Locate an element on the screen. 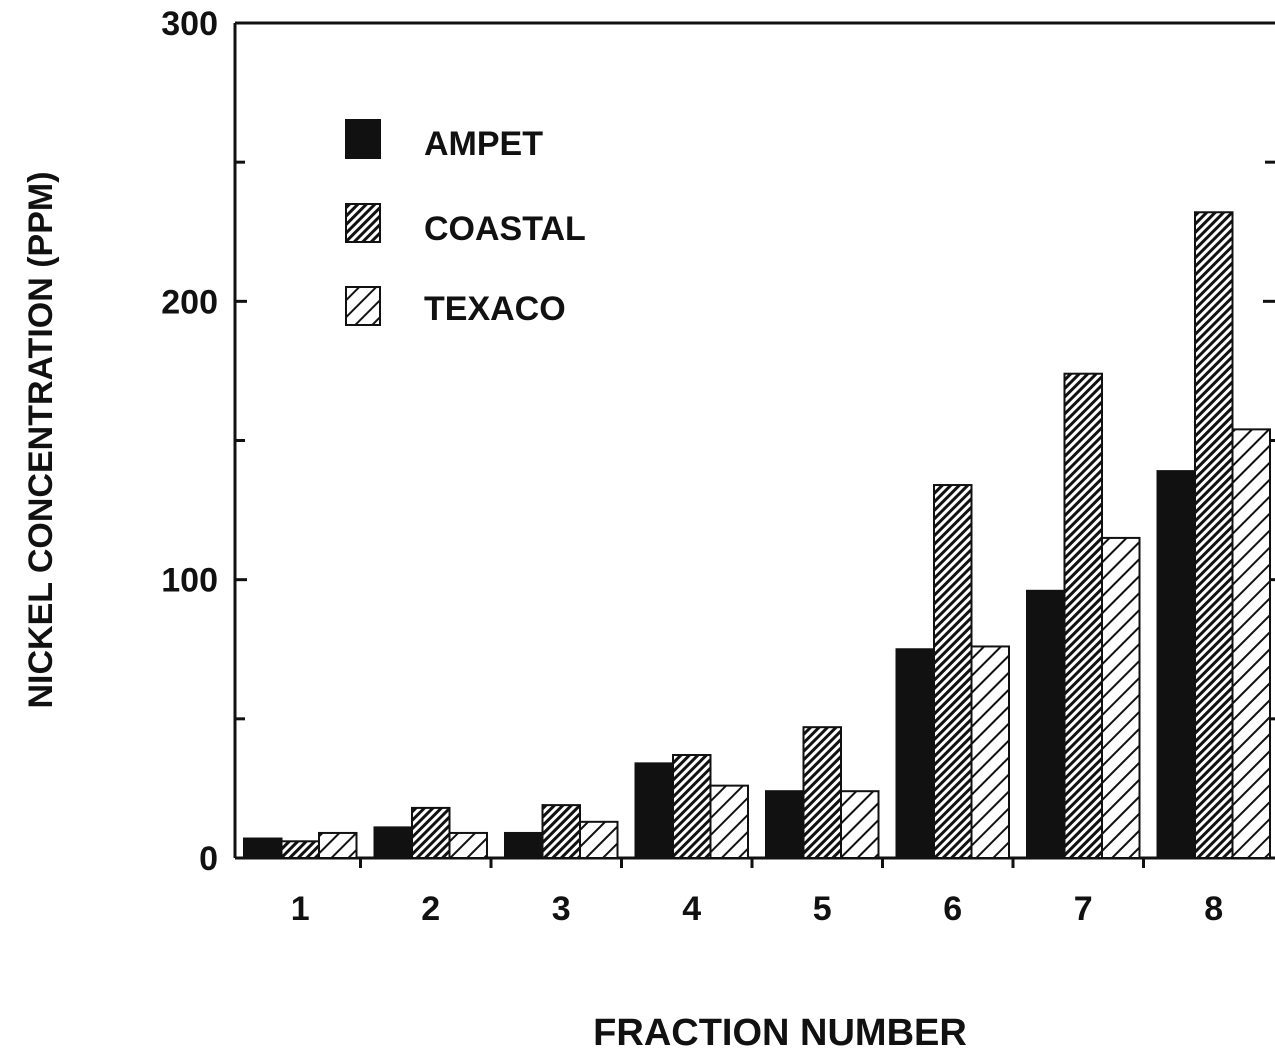 This screenshot has height=1052, width=1275. y-tick-label: 0 is located at coordinates (208, 859).